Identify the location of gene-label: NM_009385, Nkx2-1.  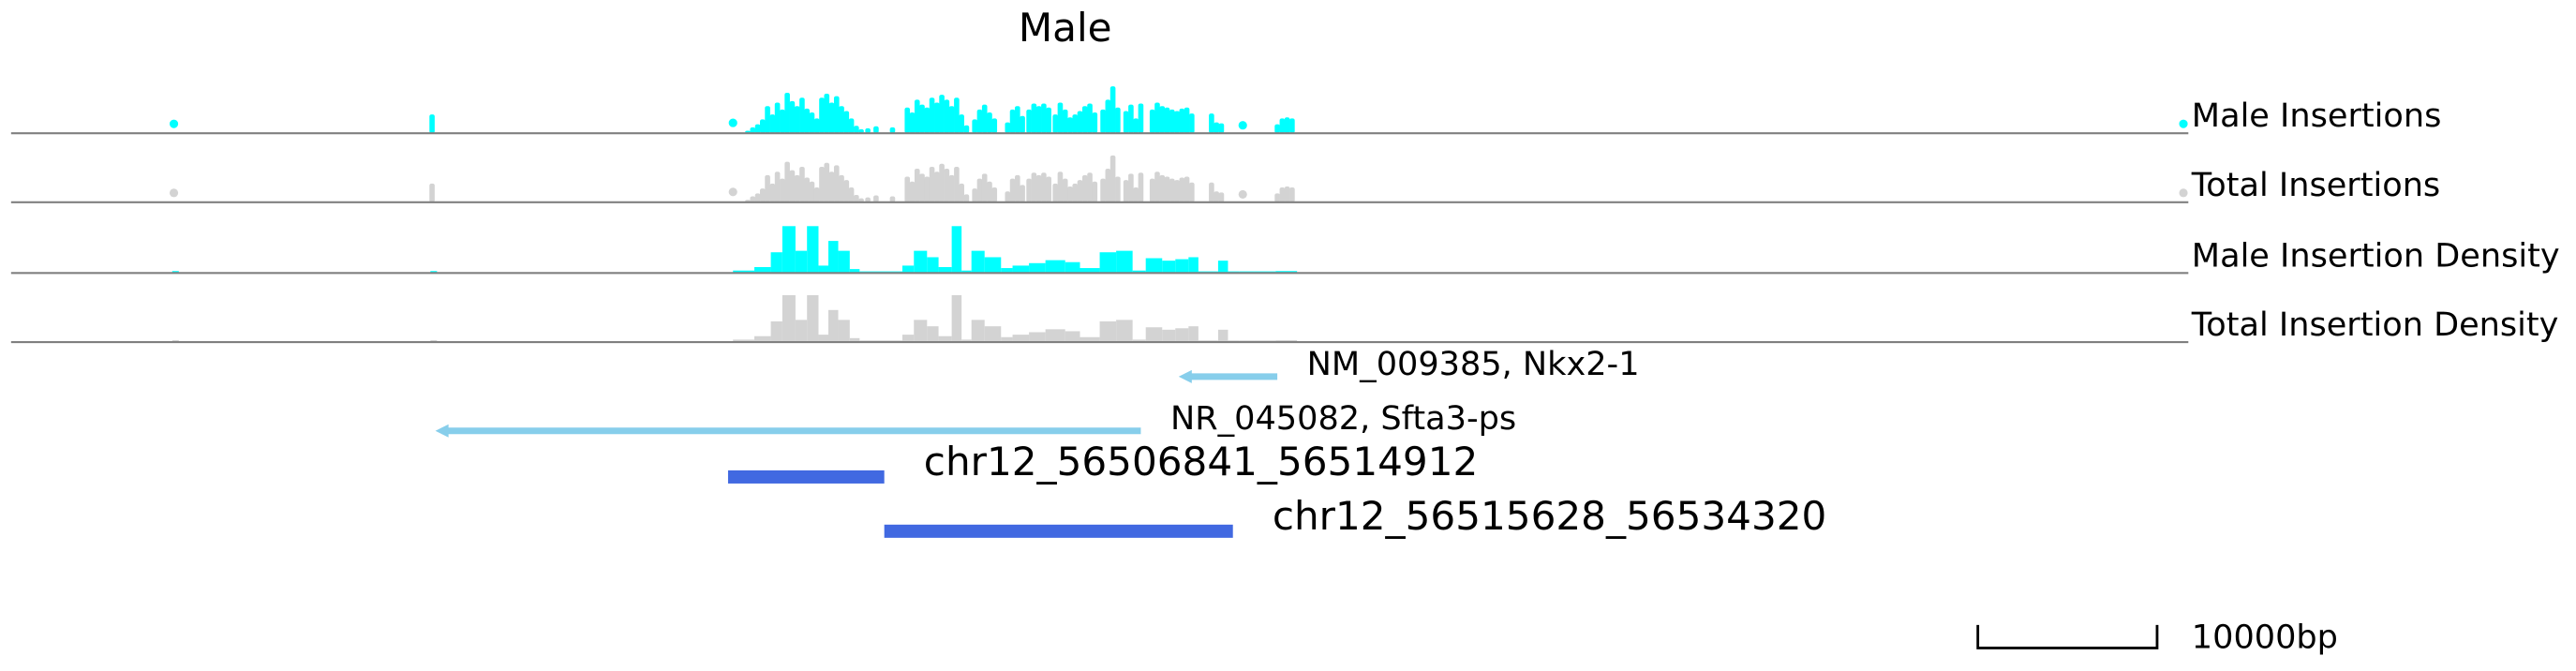
(1473, 364).